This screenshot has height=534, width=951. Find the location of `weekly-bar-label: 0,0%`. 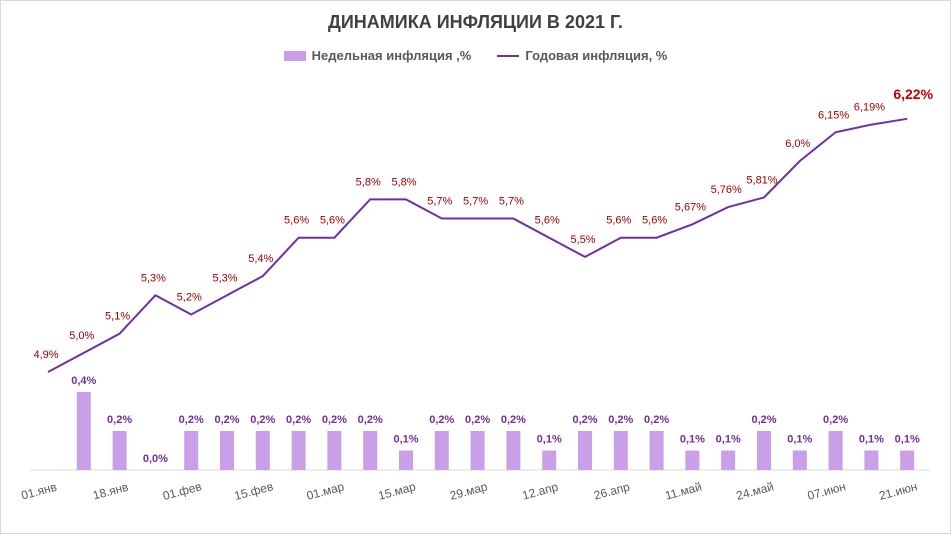

weekly-bar-label: 0,0% is located at coordinates (155, 459).